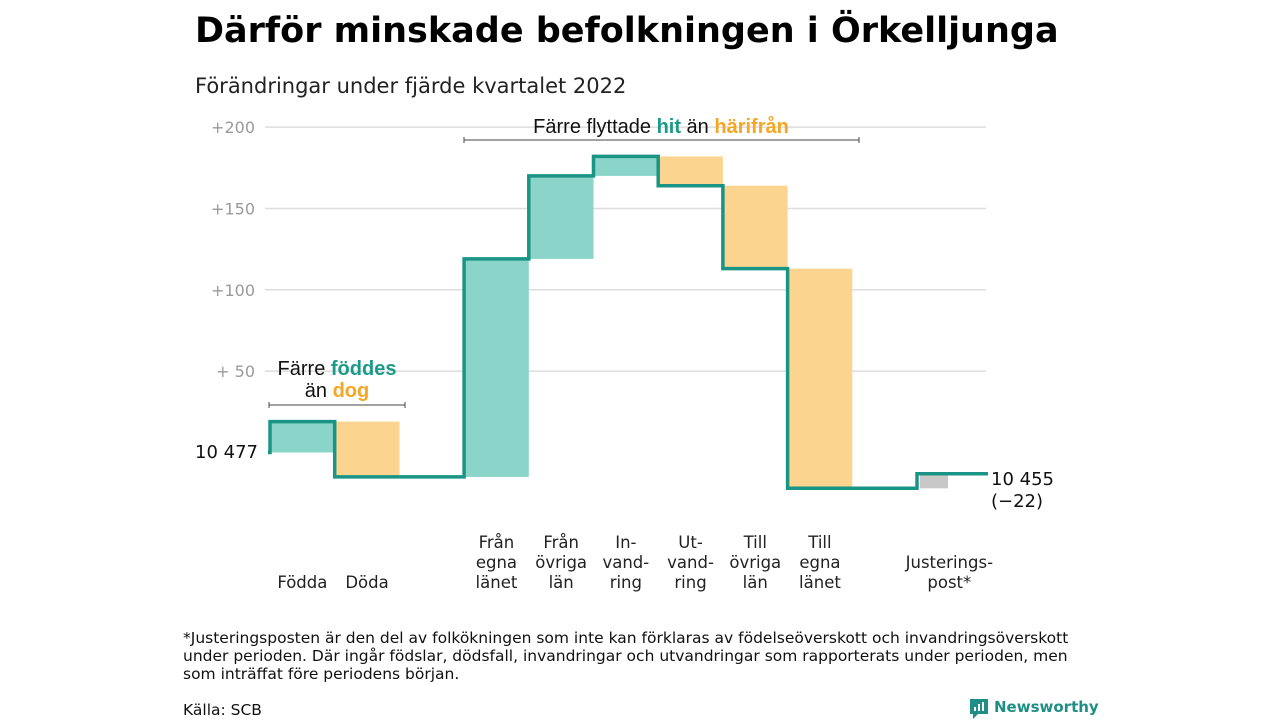  I want to click on deaths-highlight: dog, so click(351, 391).